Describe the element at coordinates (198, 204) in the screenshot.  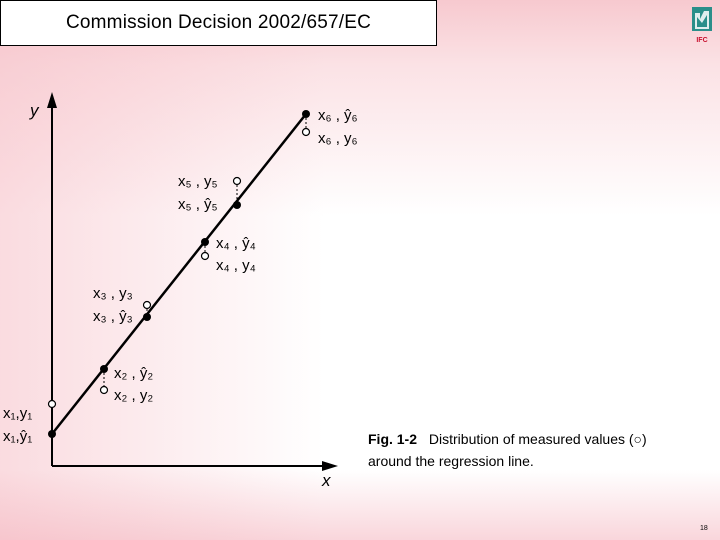
I see `label-fitted-5: x₅ , ŷ₅` at that location.